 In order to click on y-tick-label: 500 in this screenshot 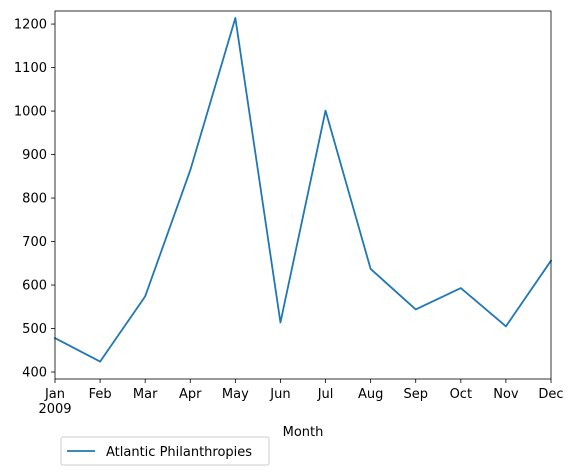, I will do `click(34, 329)`.